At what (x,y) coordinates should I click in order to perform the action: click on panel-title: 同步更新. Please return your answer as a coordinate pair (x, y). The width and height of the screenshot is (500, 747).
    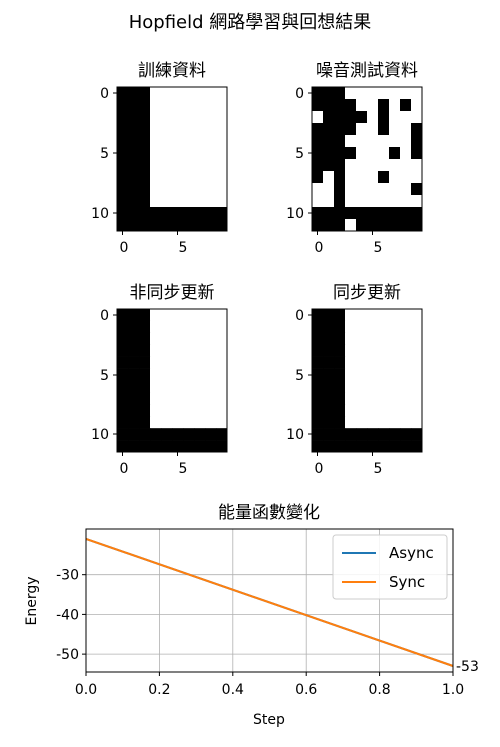
    Looking at the image, I should click on (367, 293).